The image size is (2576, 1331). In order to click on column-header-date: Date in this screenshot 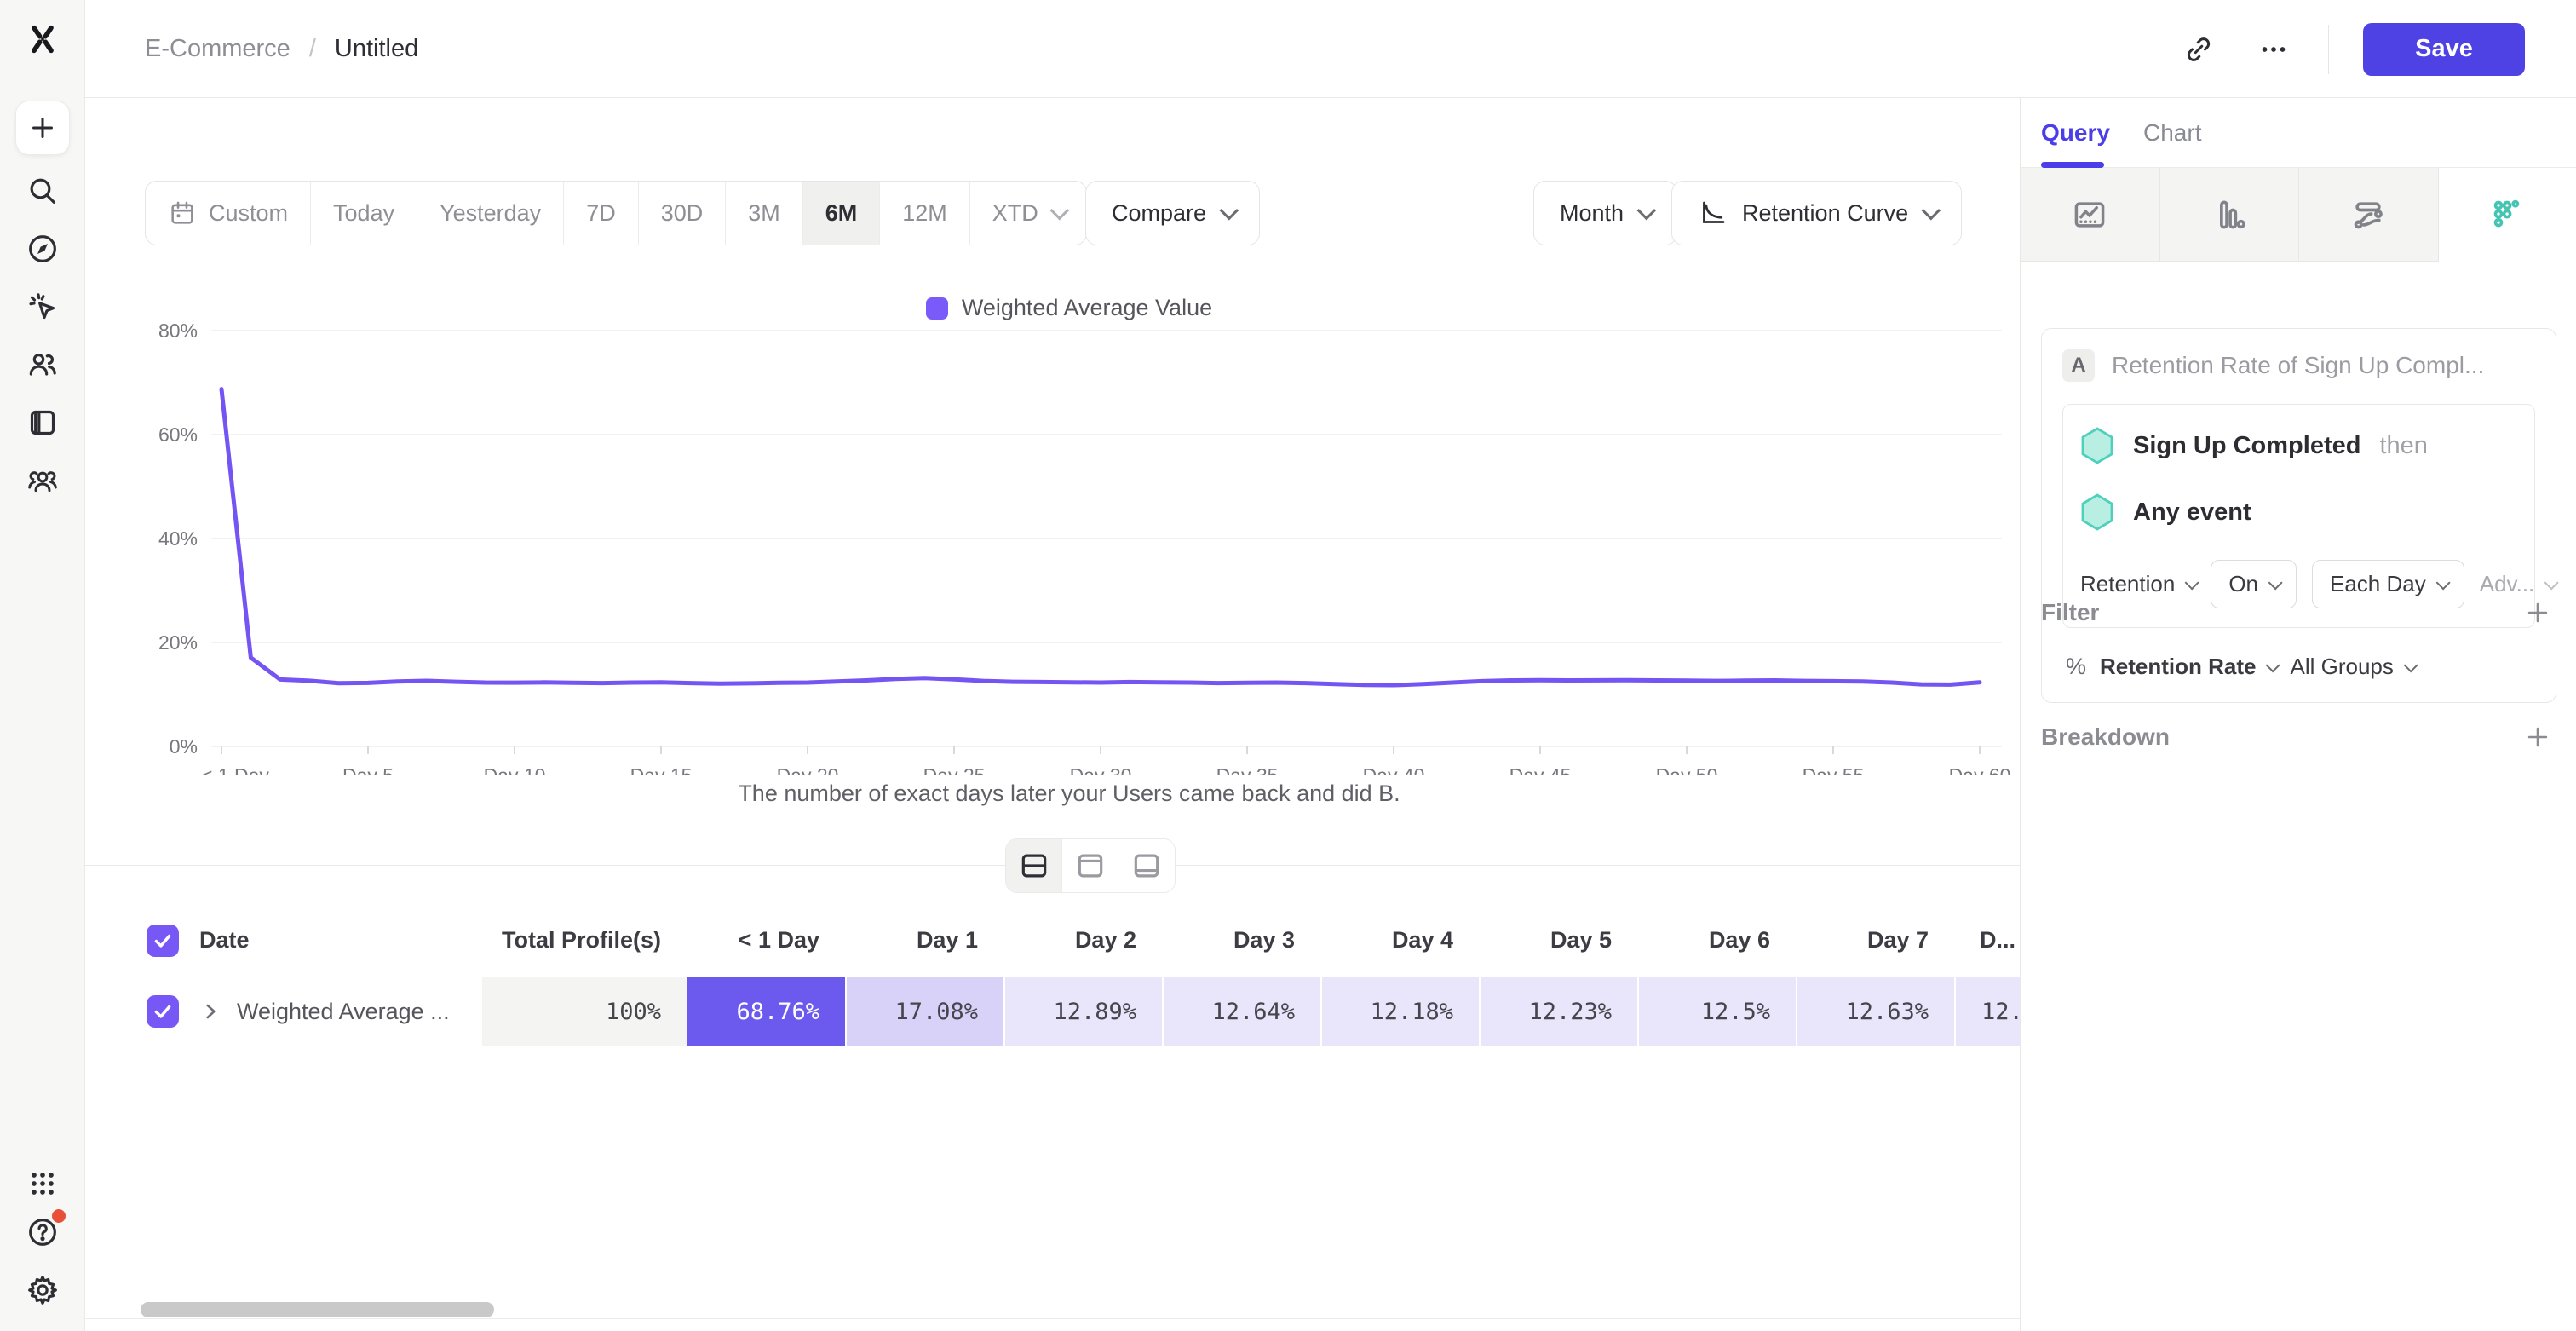, I will do `click(224, 940)`.